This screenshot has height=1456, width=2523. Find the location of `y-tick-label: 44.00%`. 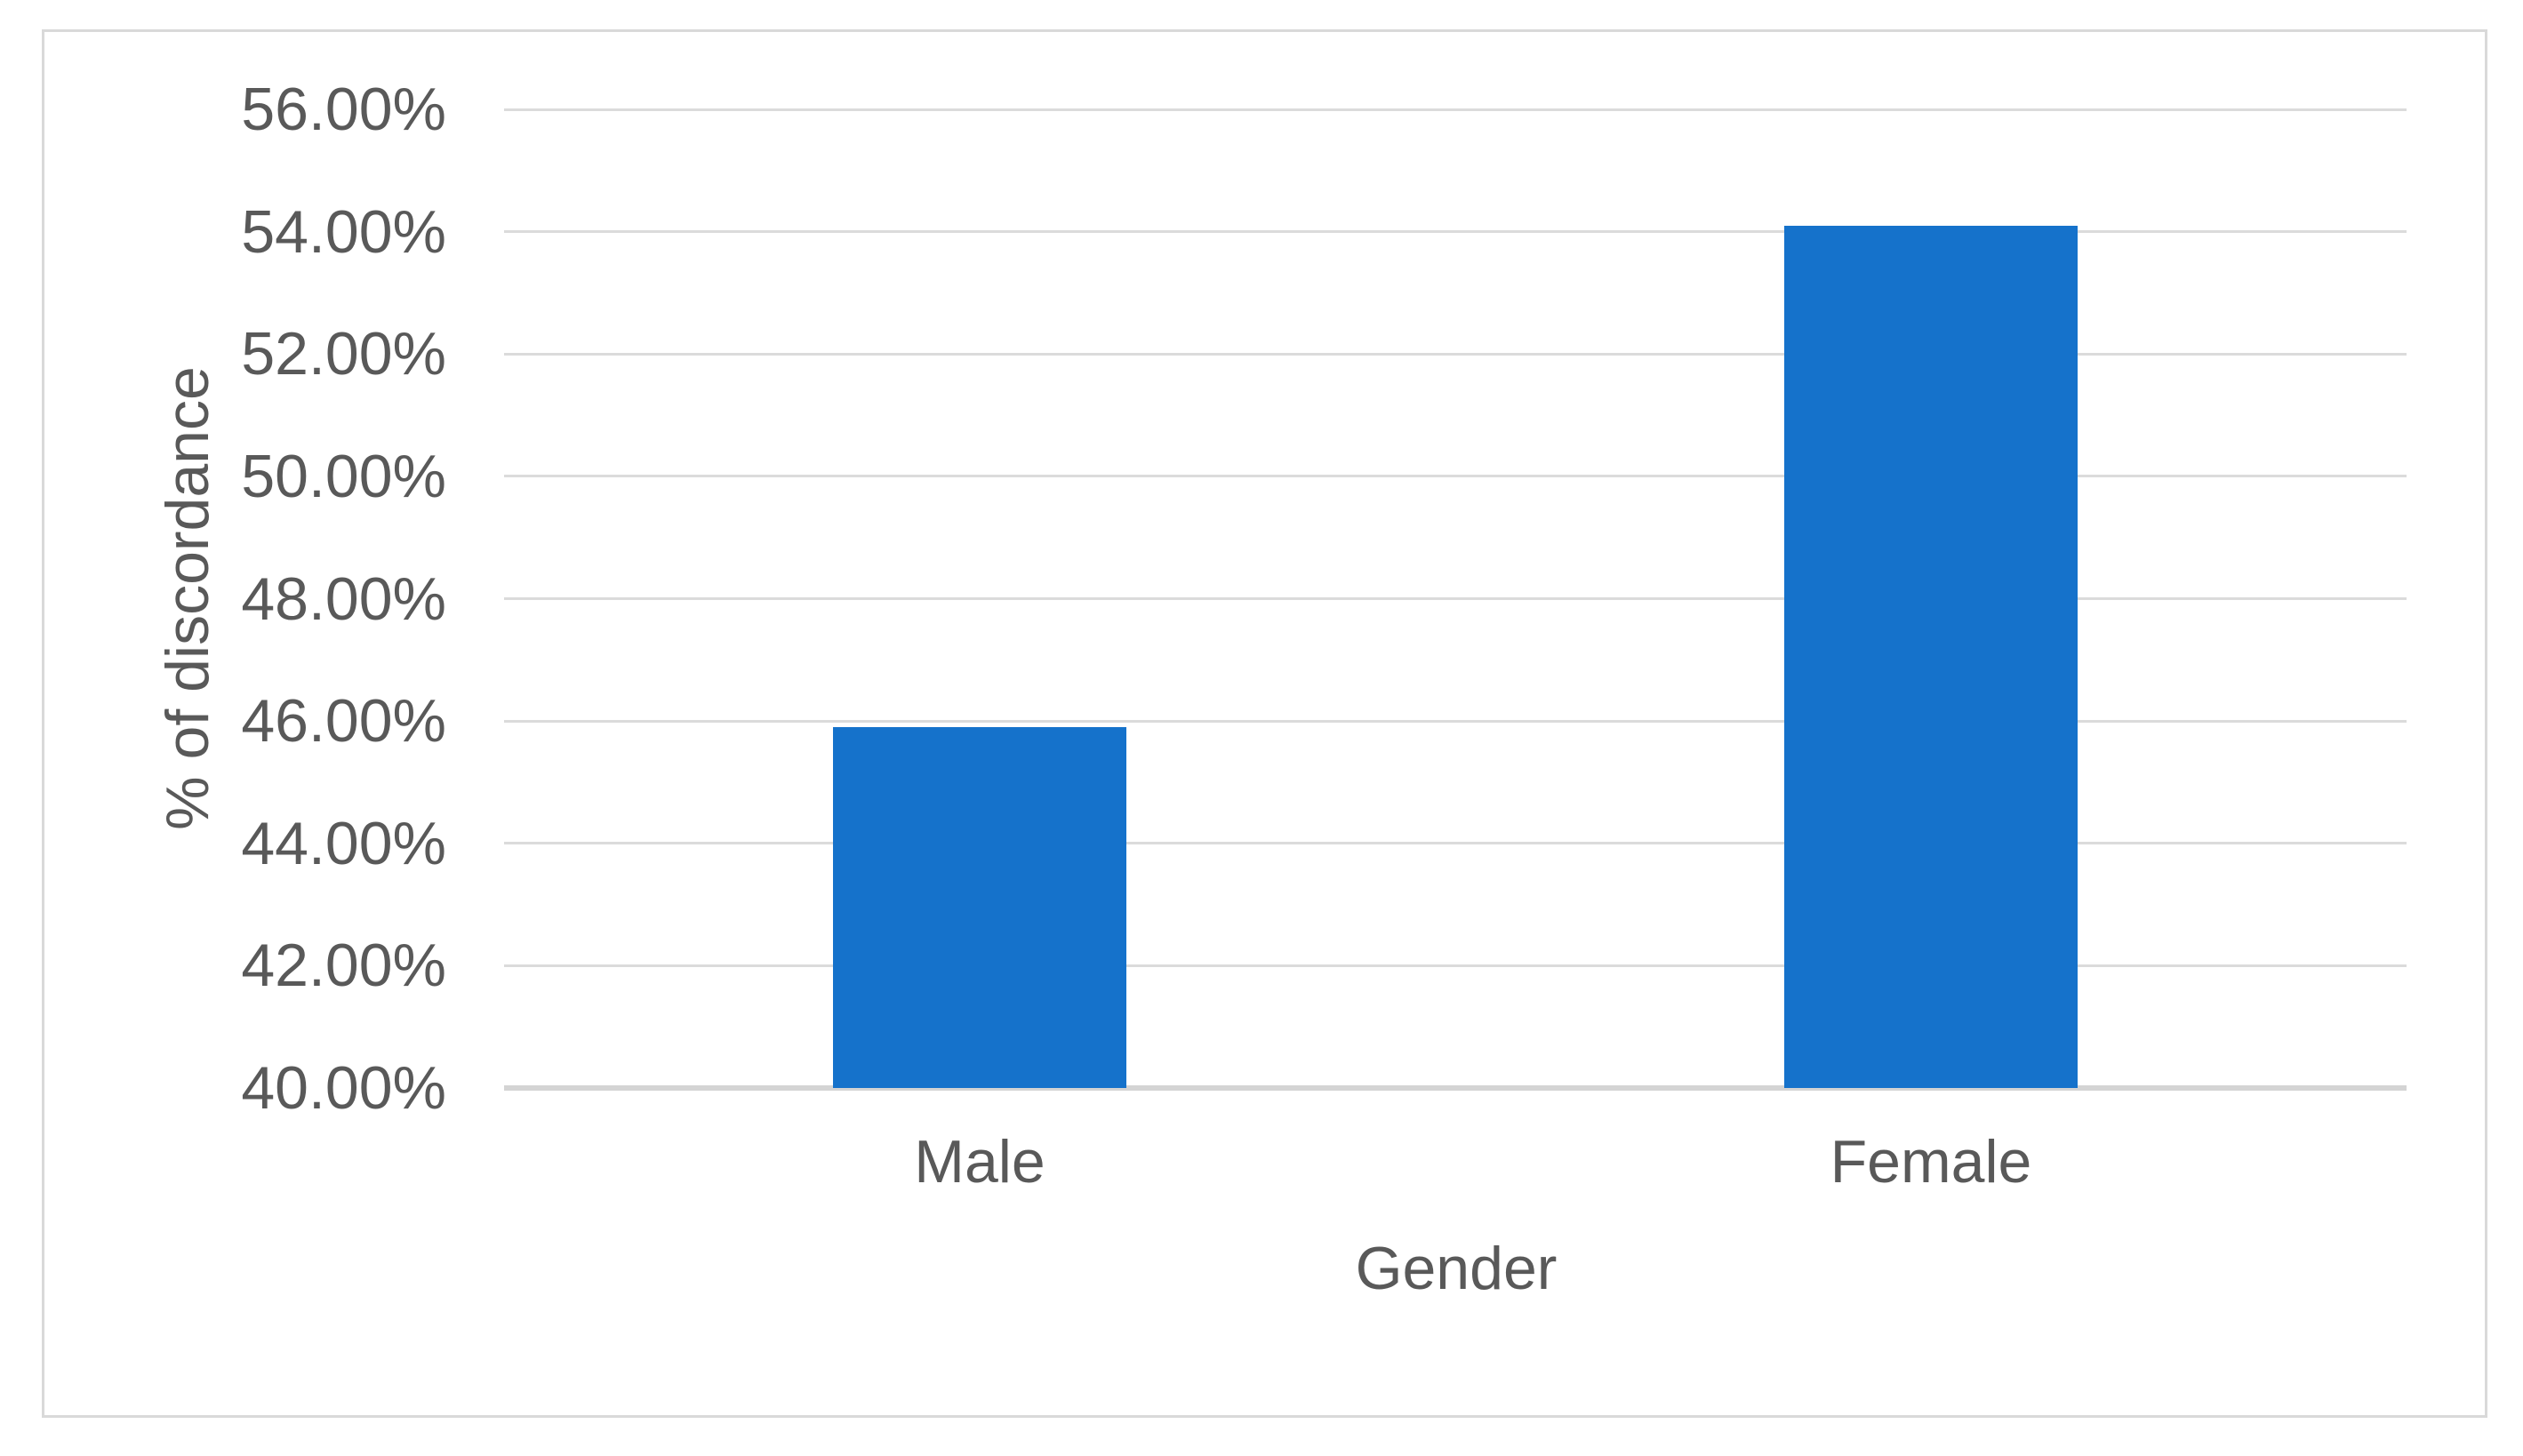

y-tick-label: 44.00% is located at coordinates (343, 843).